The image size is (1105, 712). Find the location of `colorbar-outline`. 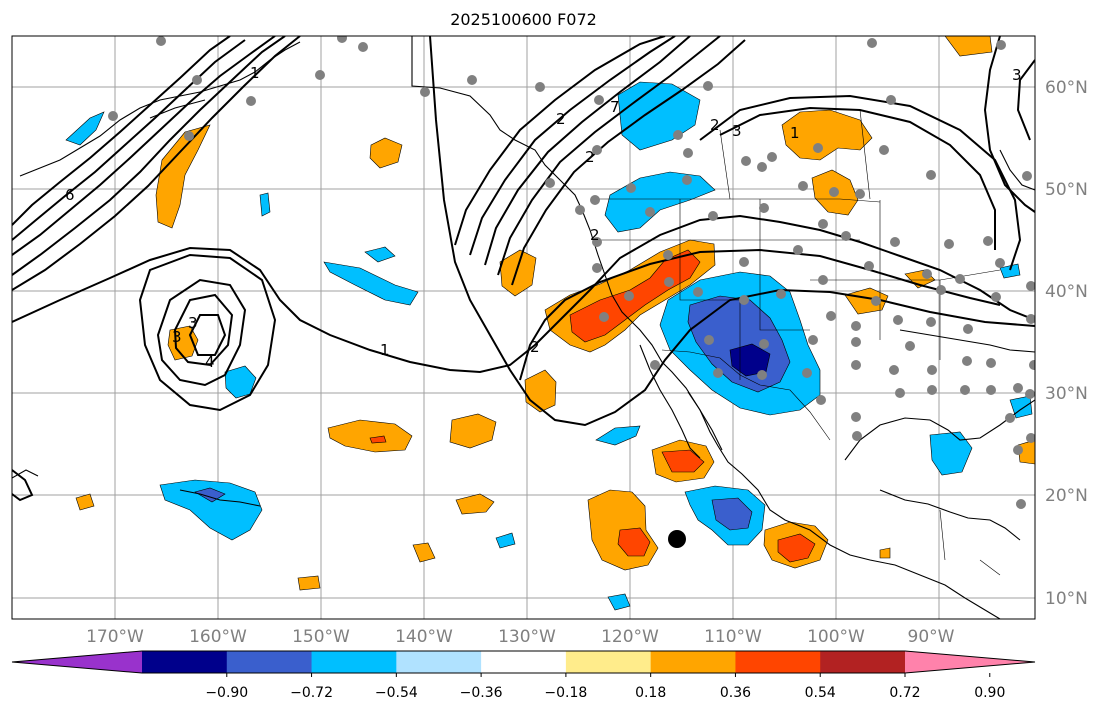

colorbar-outline is located at coordinates (523, 662).